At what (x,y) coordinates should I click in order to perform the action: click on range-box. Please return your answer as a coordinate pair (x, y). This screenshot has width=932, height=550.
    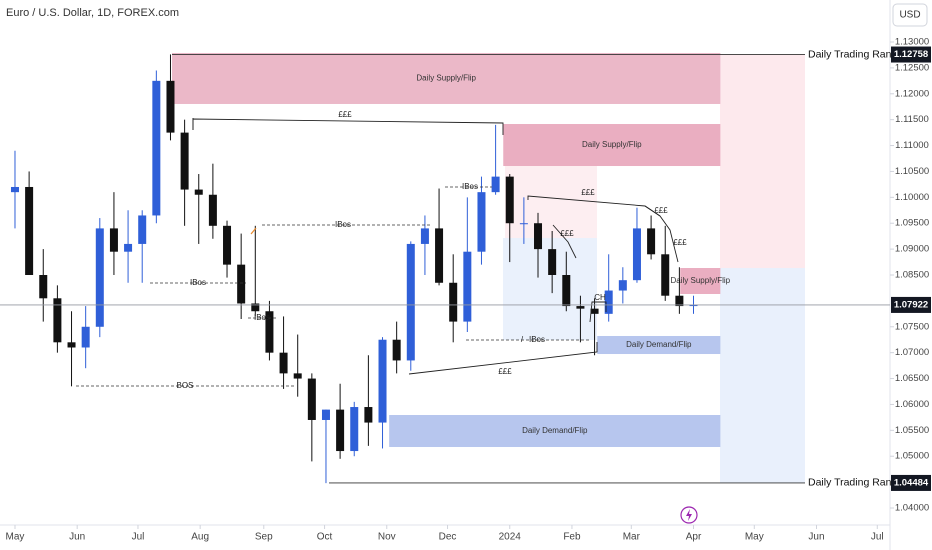
    Looking at the image, I should click on (911, 54).